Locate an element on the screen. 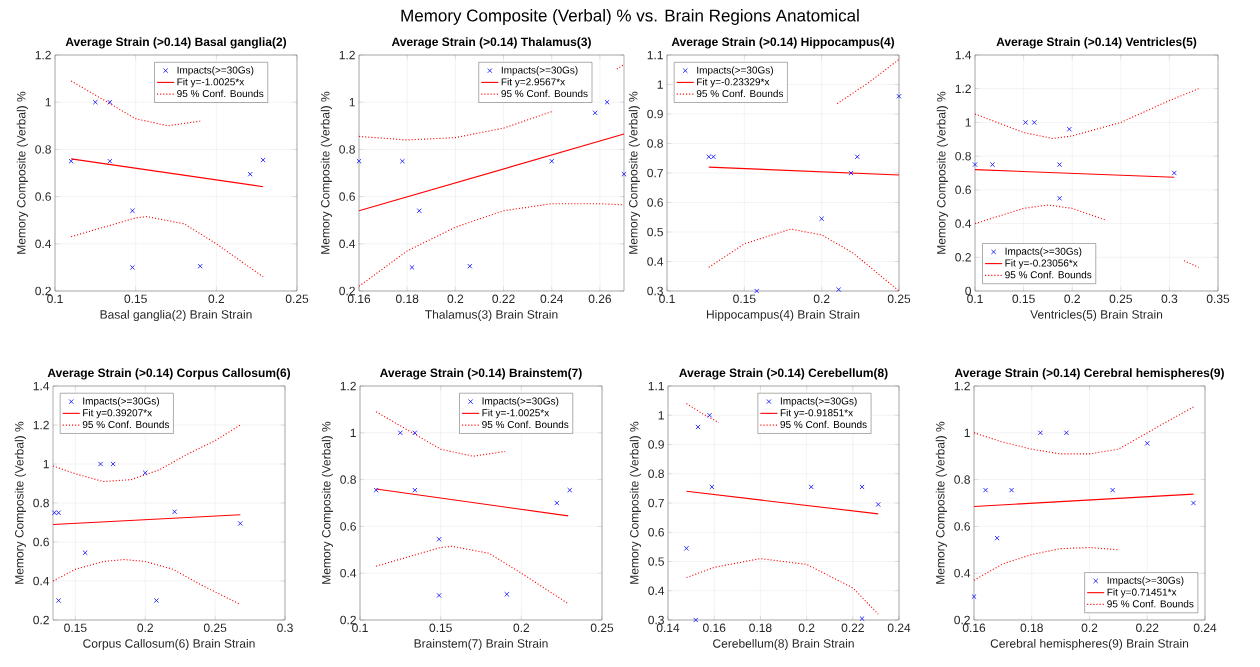  chart-title: Average Strain (>0.14) Brainstem(7) is located at coordinates (480, 374).